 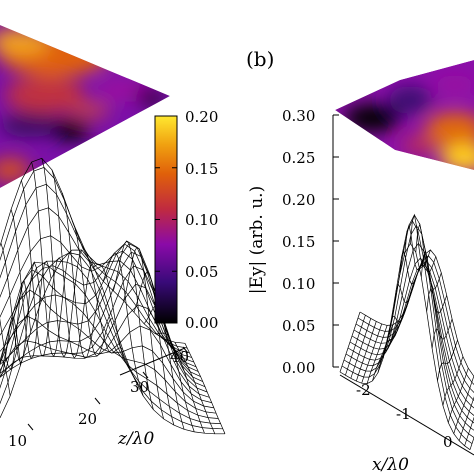 I want to click on mesh-b-row, so click(x=413, y=332).